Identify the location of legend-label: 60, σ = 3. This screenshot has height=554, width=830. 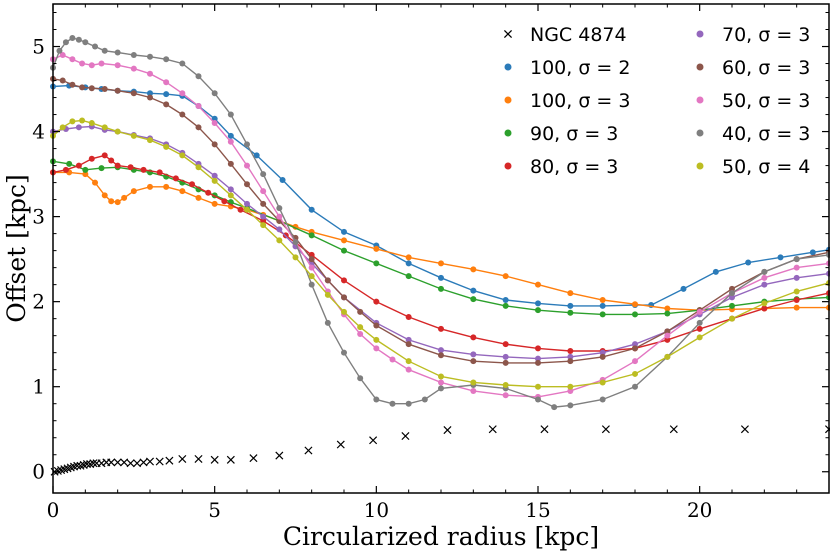
(766, 68).